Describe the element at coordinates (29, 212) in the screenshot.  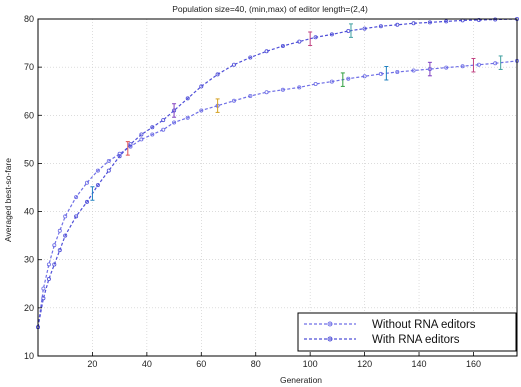
I see `y-tick-label: 40` at that location.